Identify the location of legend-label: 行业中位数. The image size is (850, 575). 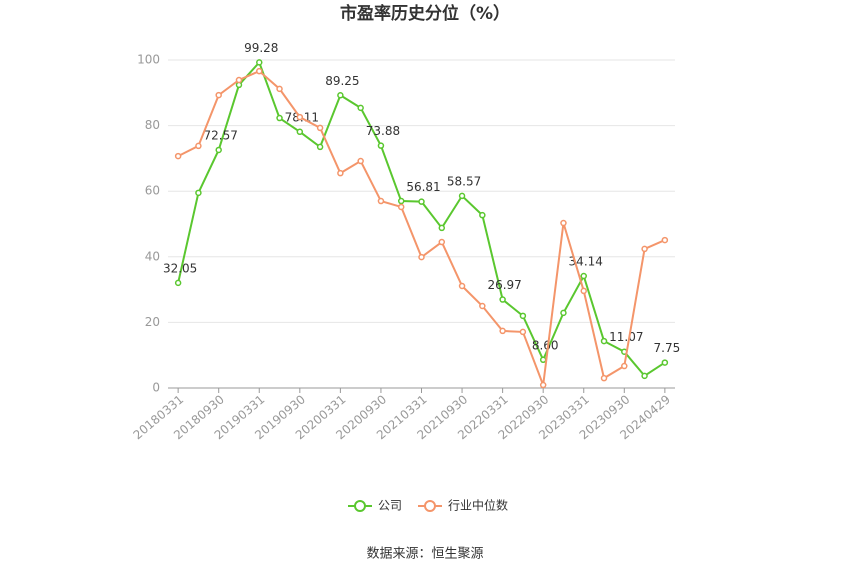
(478, 505).